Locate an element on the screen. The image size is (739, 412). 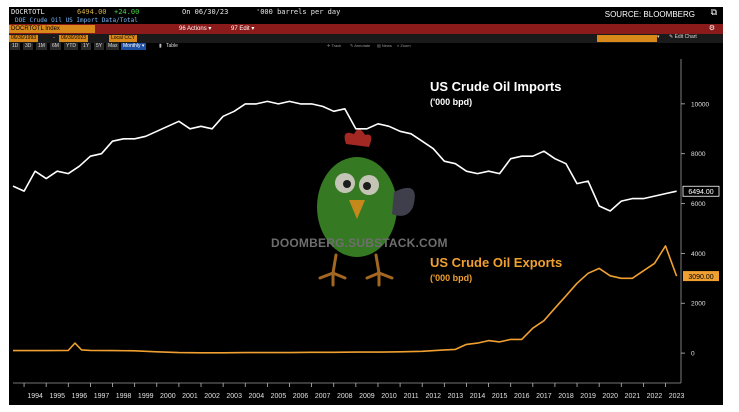
imports-unit-label: ('000 bpd) is located at coordinates (451, 102).